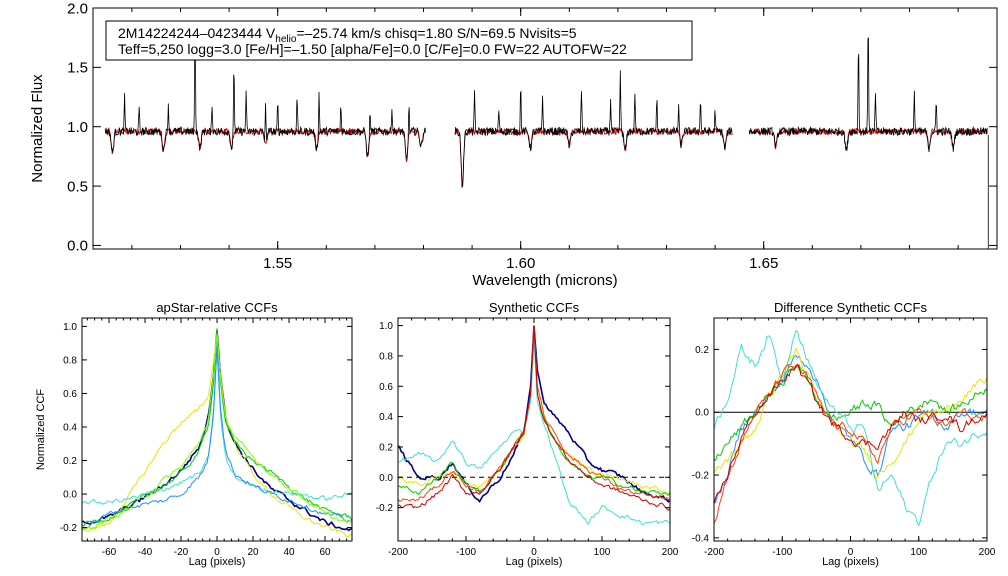 Image resolution: width=1008 pixels, height=576 pixels. Describe the element at coordinates (850, 307) in the screenshot. I see `panel-title: Difference Synthetic CCFs` at that location.